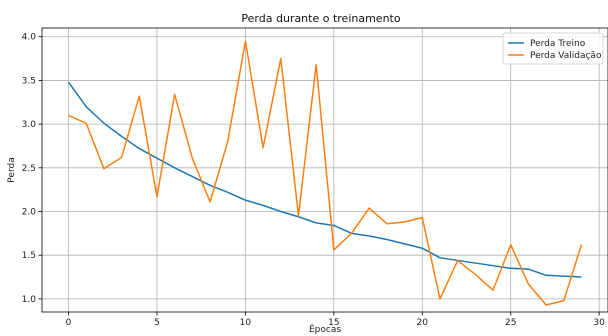 The height and width of the screenshot is (336, 608). I want to click on y-tick-label: 1.5, so click(29, 256).